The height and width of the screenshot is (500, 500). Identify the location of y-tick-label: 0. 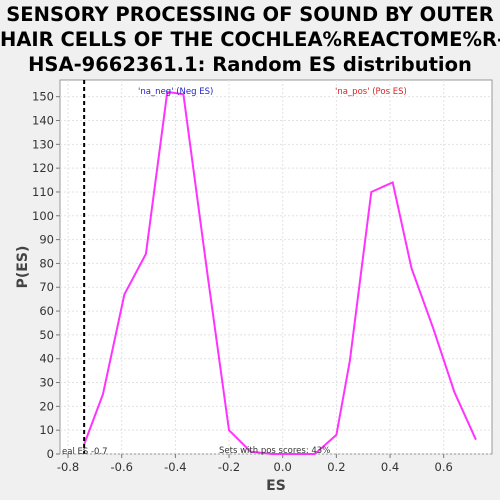
(50, 454).